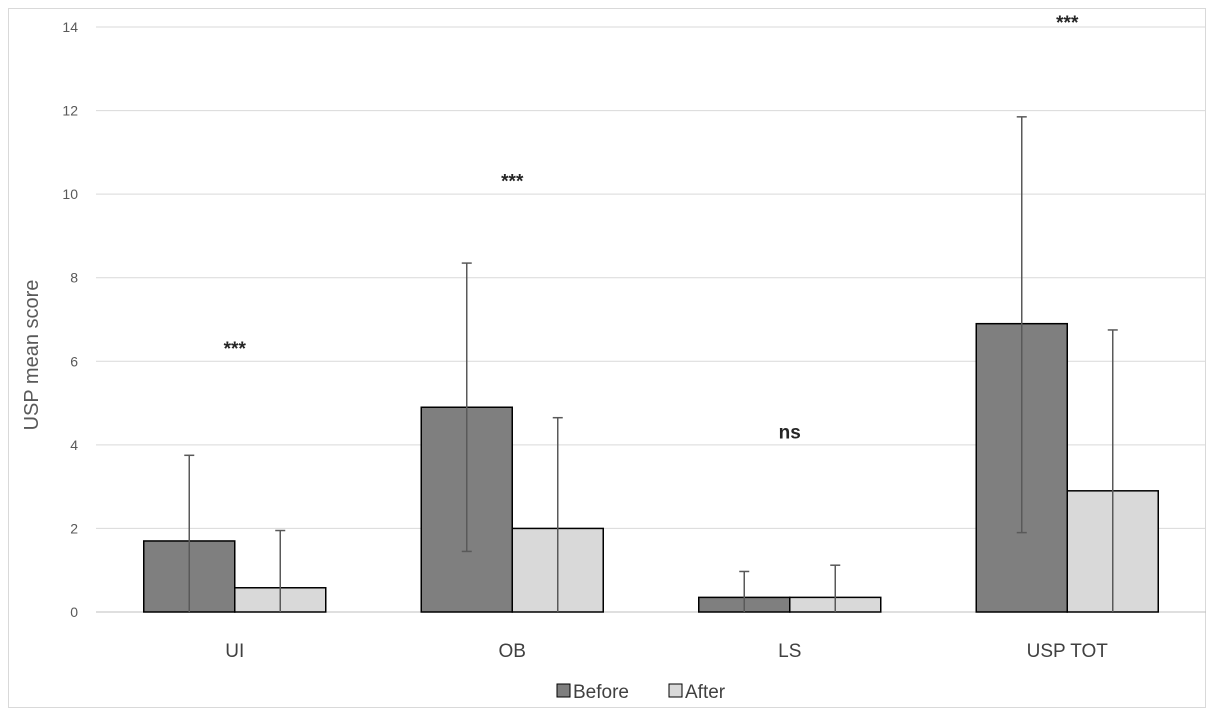 The width and height of the screenshot is (1214, 721). Describe the element at coordinates (601, 692) in the screenshot. I see `legend-label-before: Before` at that location.